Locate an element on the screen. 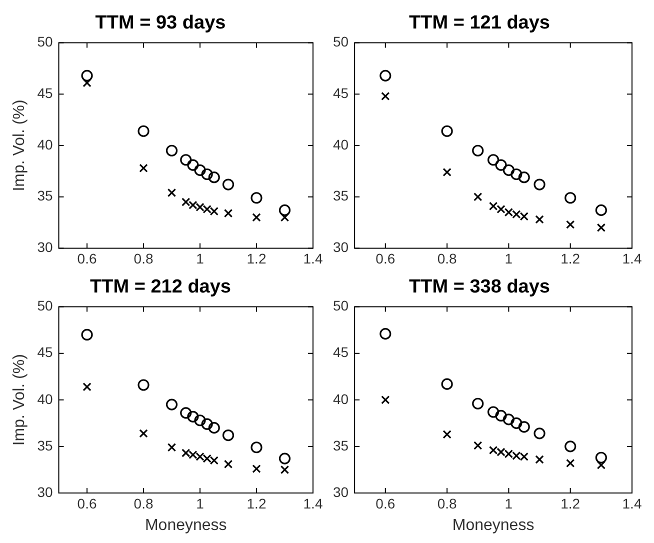 This screenshot has width=654, height=543. chart-title: TTM = 121 days is located at coordinates (479, 23).